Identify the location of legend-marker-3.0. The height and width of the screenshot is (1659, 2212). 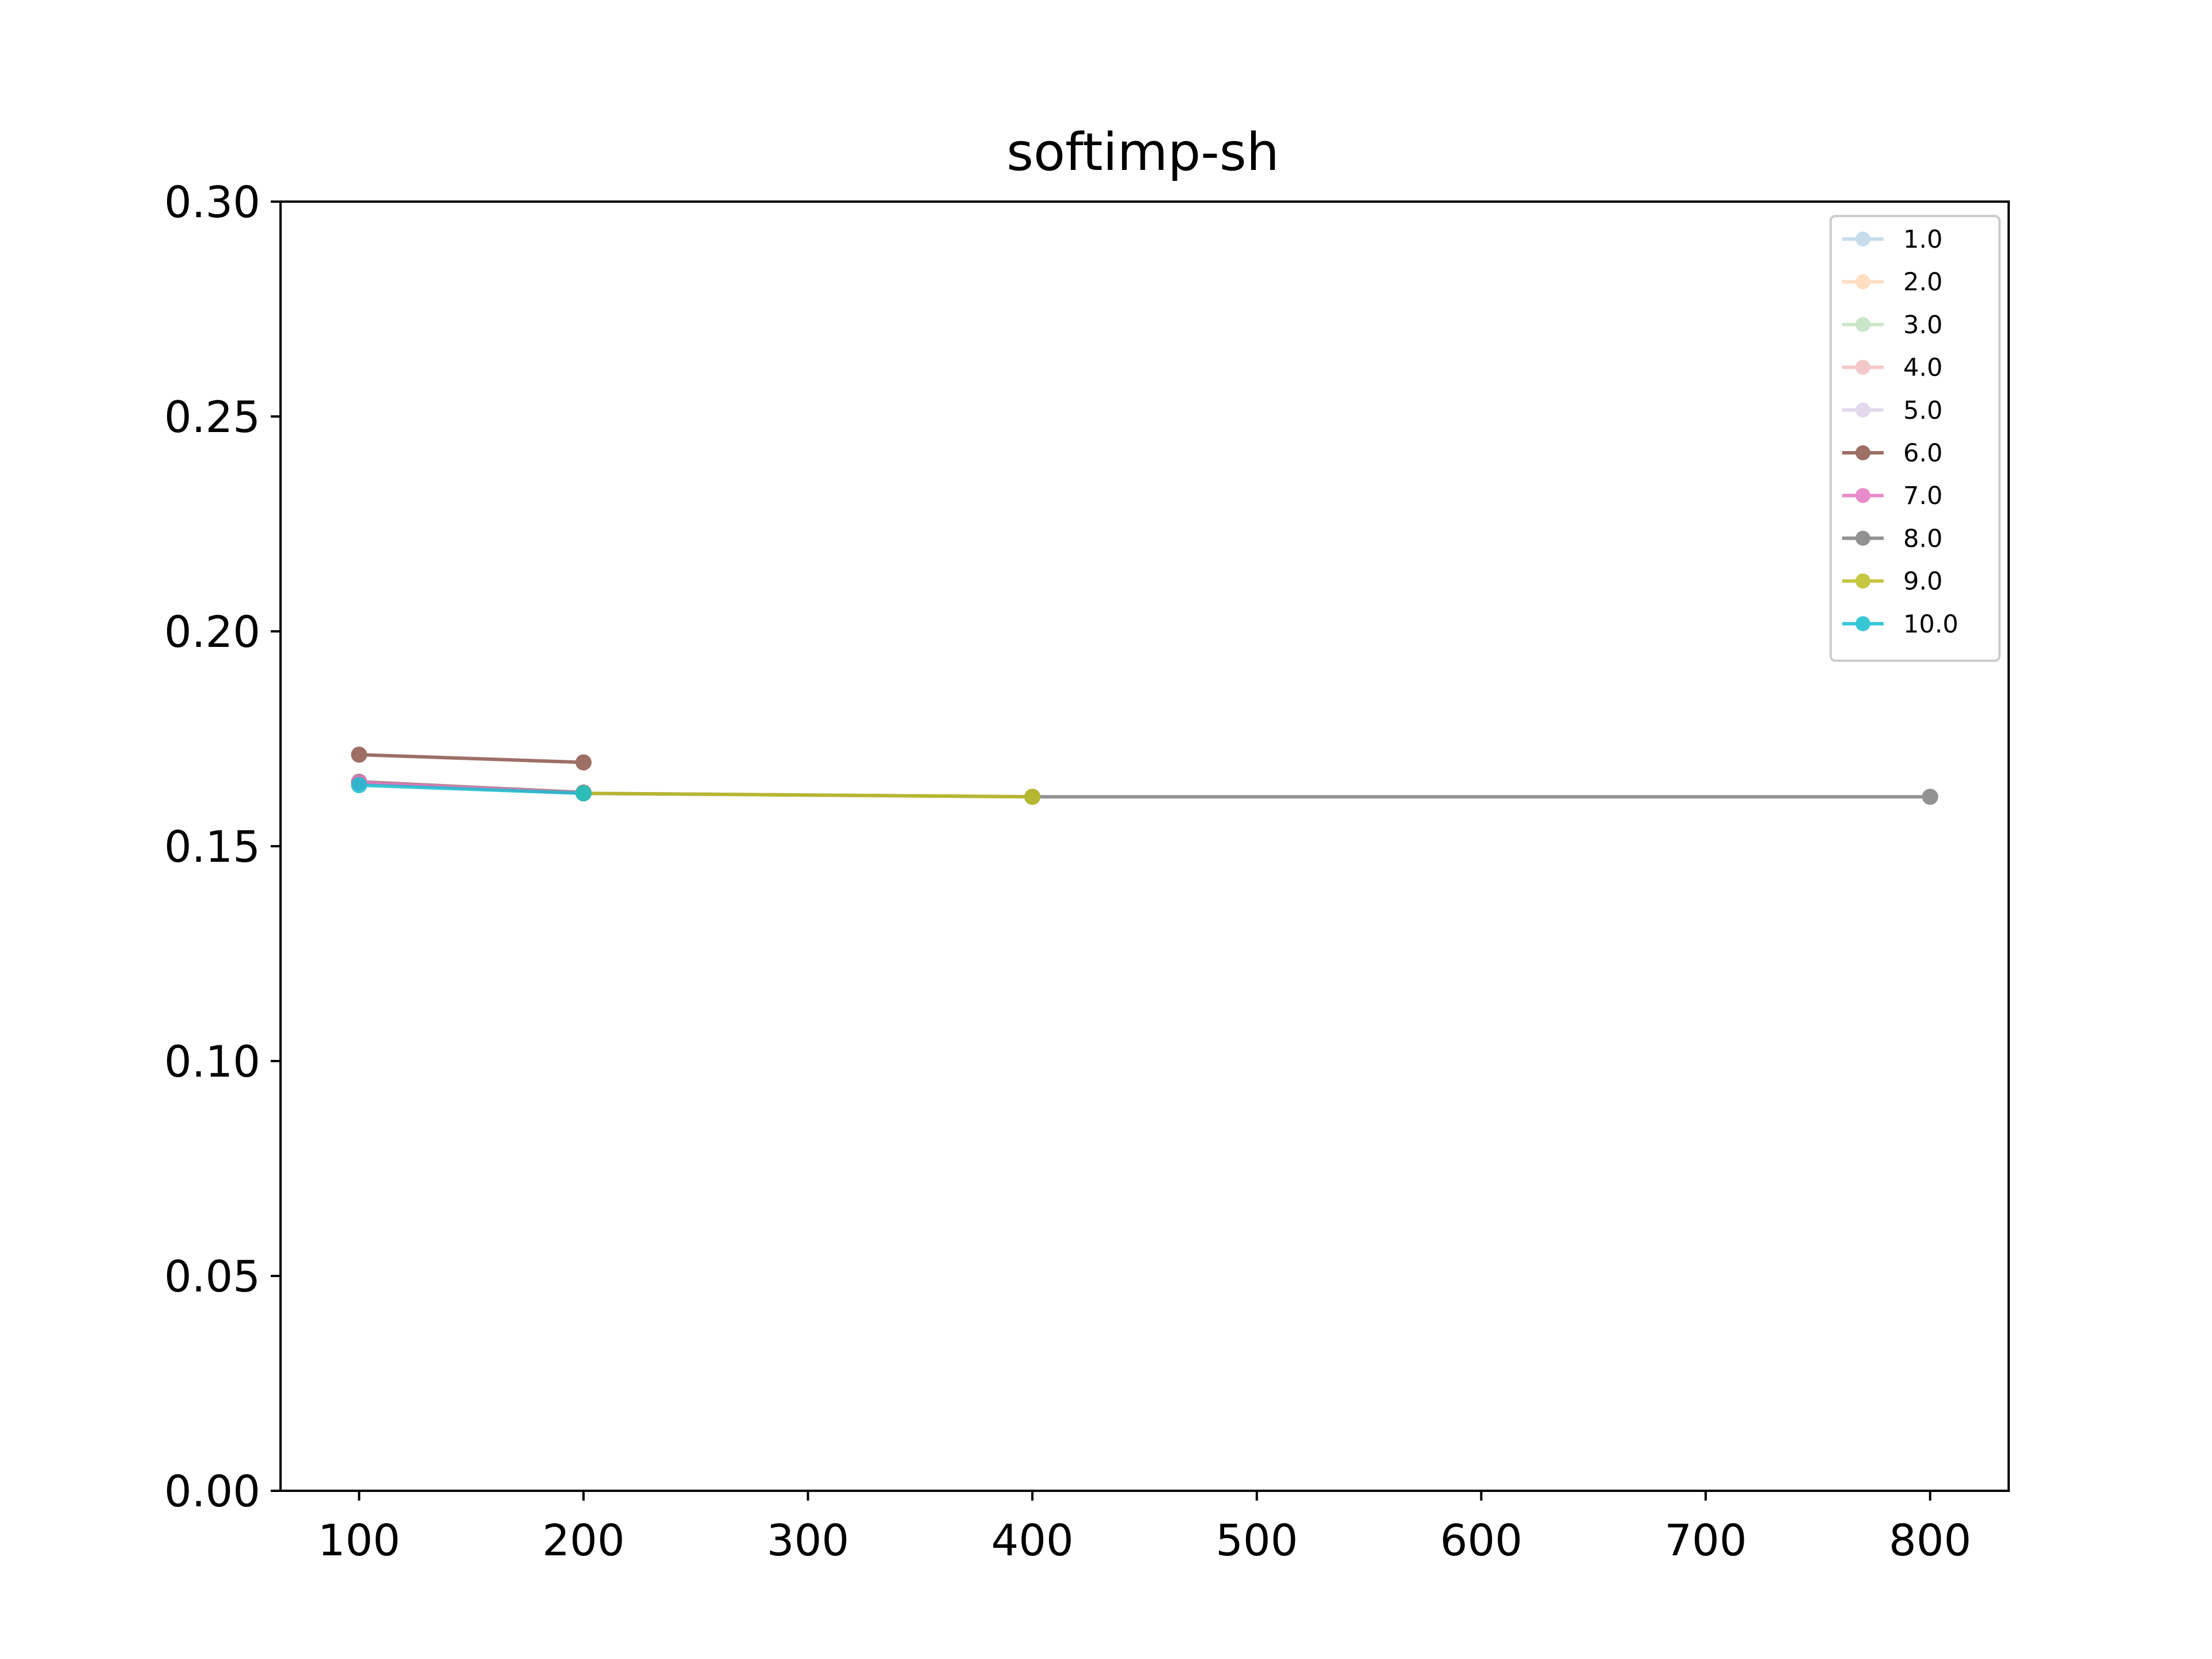
(1862, 324).